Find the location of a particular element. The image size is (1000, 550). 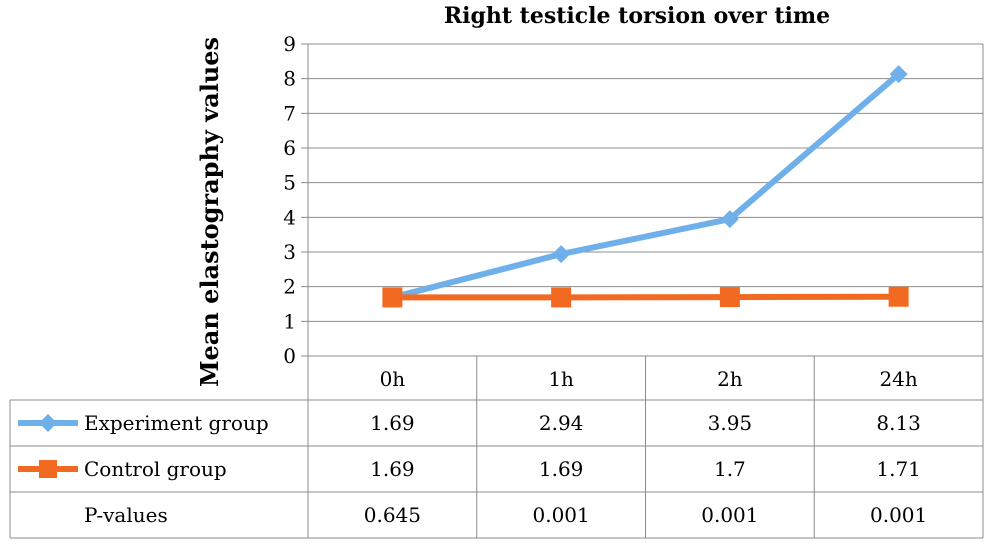

row-label: P-values is located at coordinates (126, 515).